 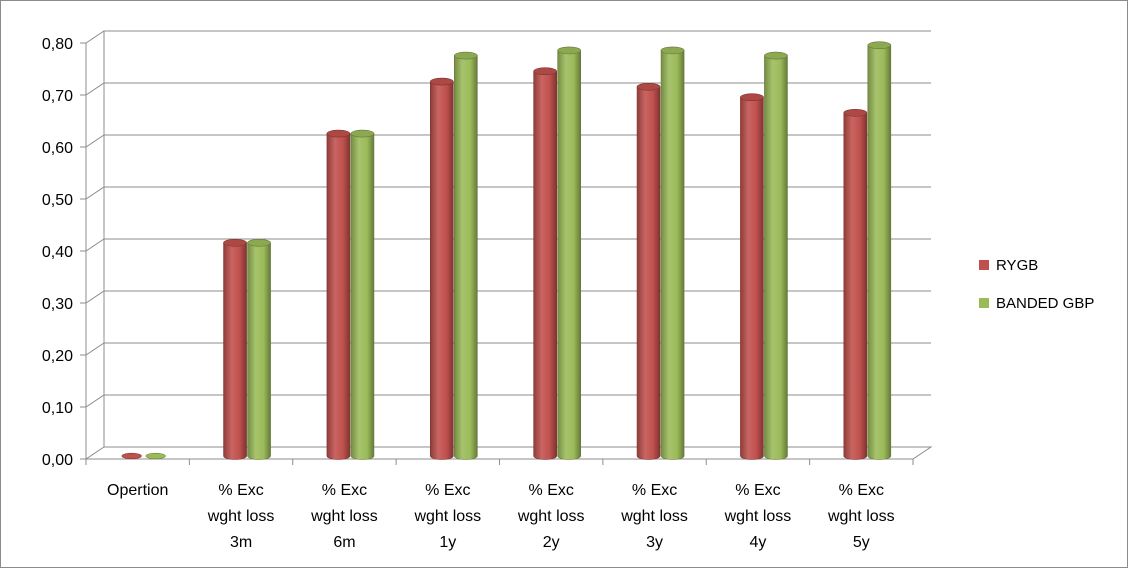 What do you see at coordinates (241, 516) in the screenshot?
I see `x-tick-label: % Exc wght loss 3m` at bounding box center [241, 516].